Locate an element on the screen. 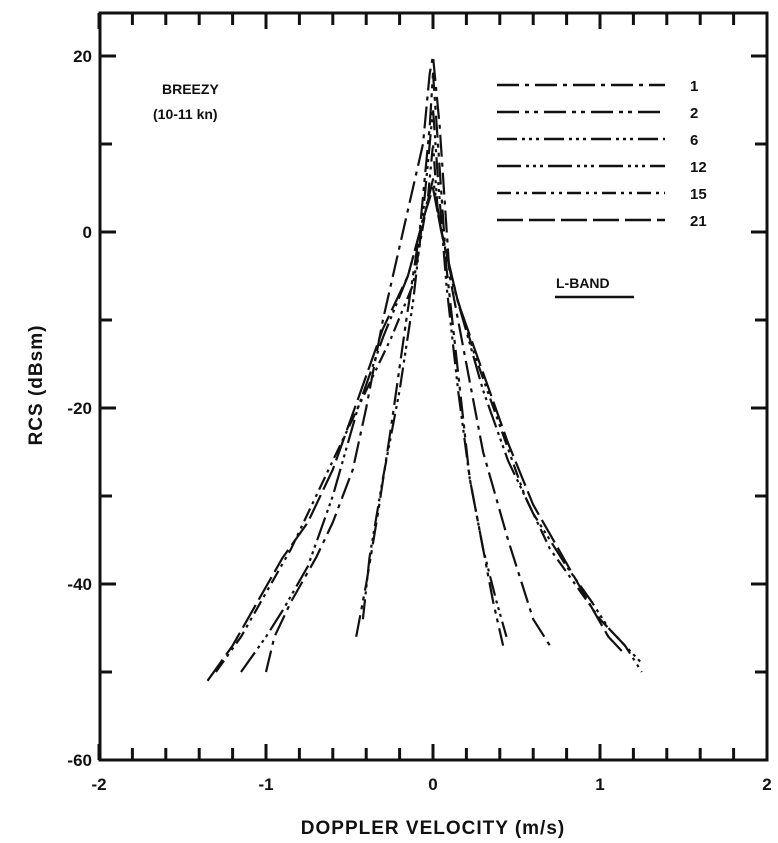 This screenshot has height=843, width=778. wind-label: (10-11 kn) is located at coordinates (185, 114).